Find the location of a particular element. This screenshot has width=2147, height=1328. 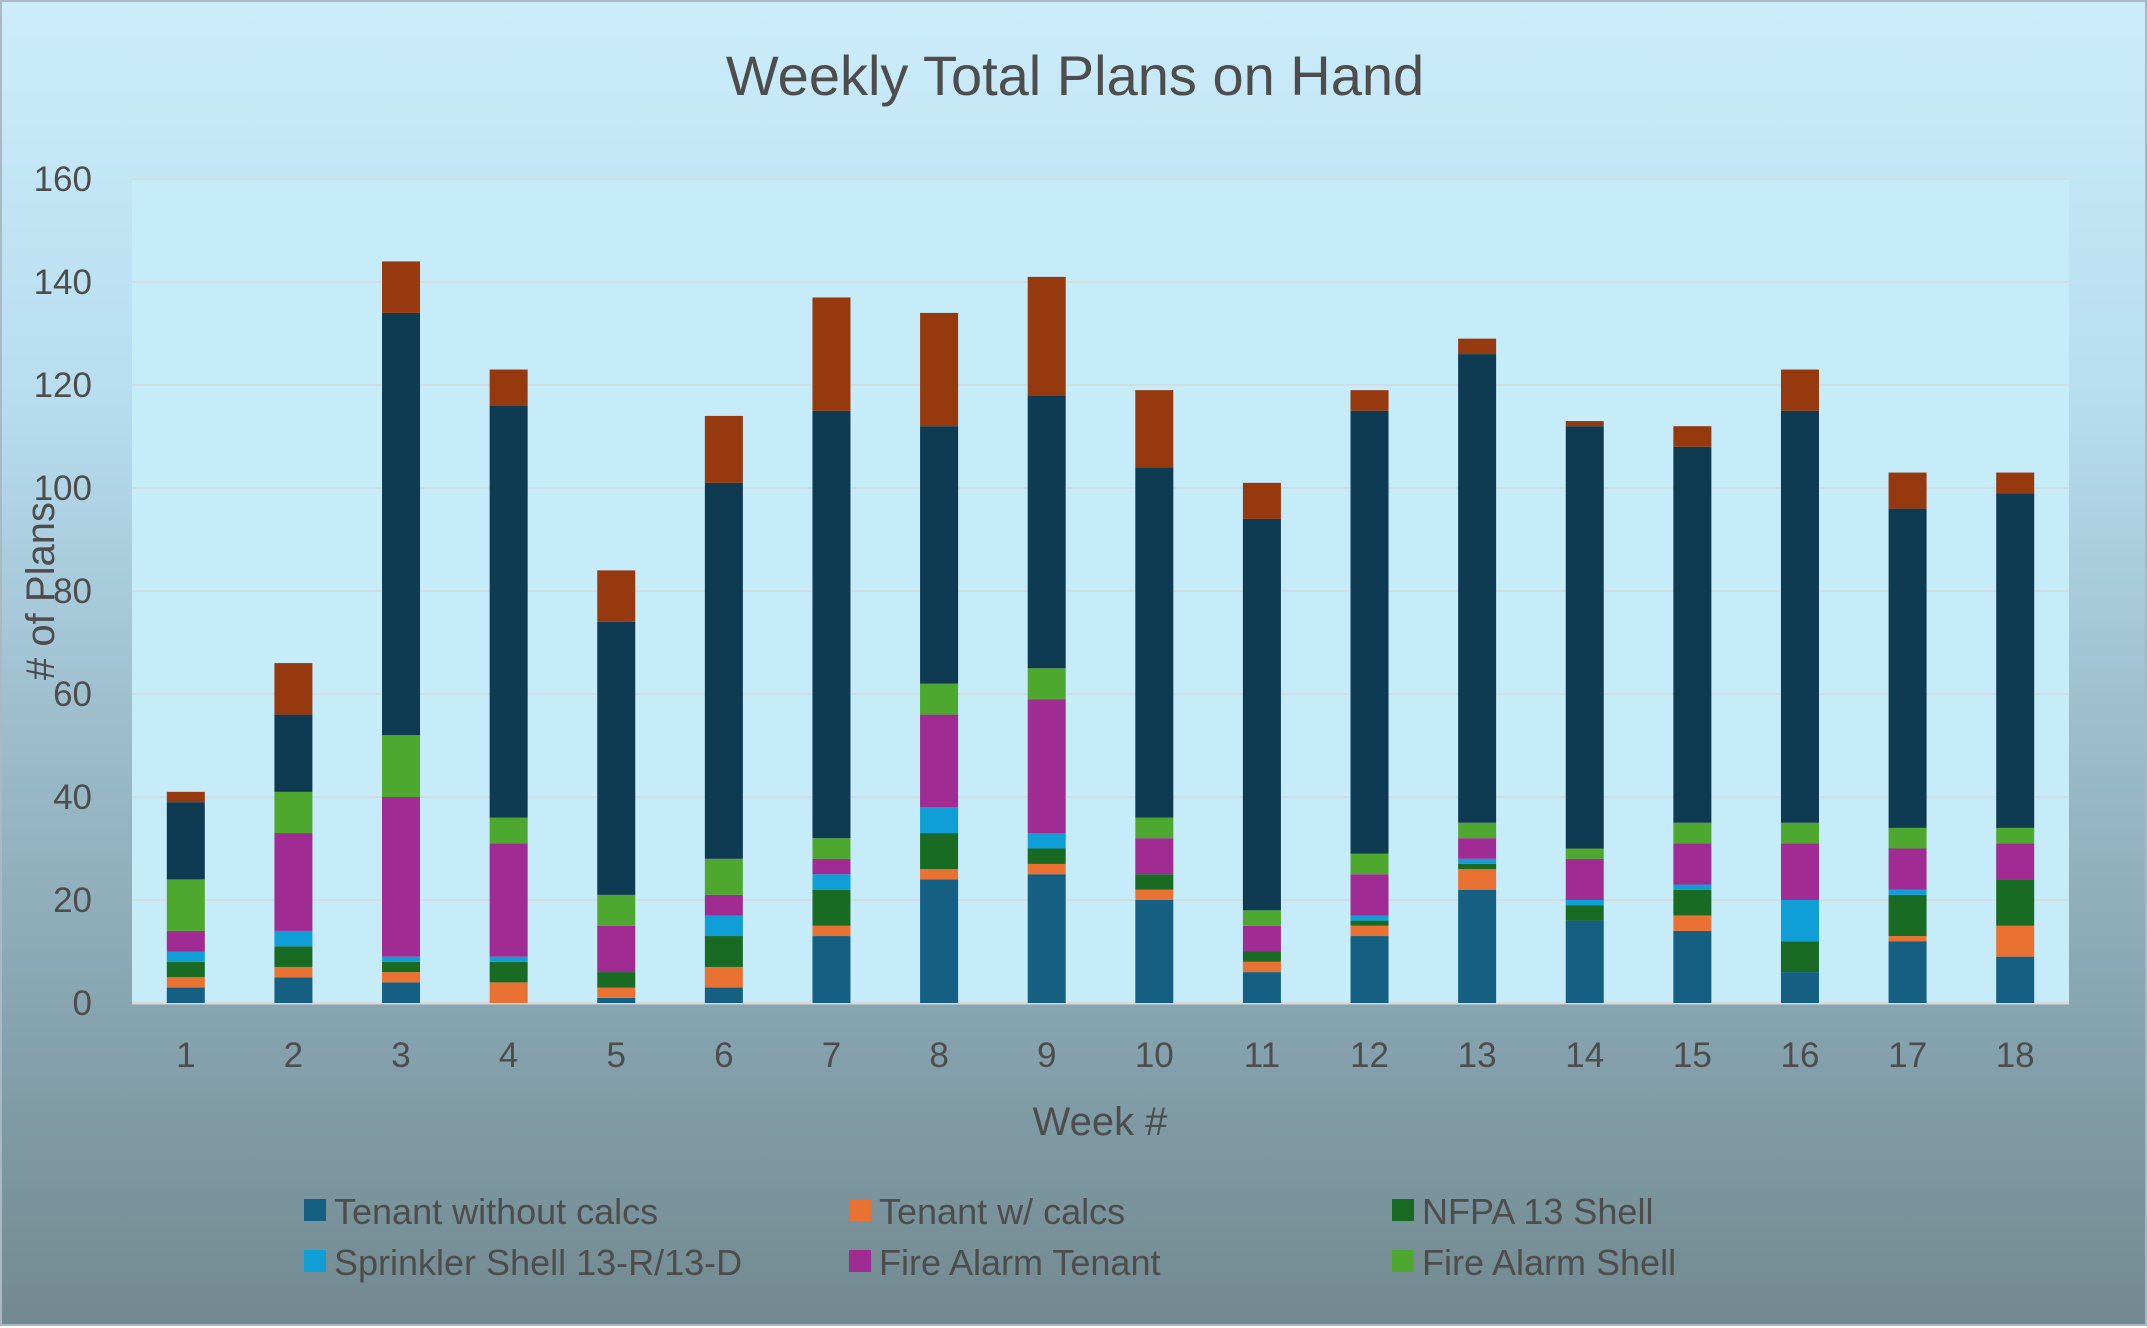

x-tick-label: 11 is located at coordinates (1262, 1055).